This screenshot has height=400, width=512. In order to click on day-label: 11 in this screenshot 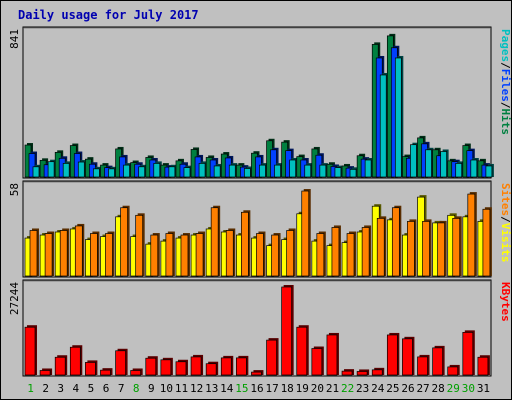, I will do `click(181, 388)`.